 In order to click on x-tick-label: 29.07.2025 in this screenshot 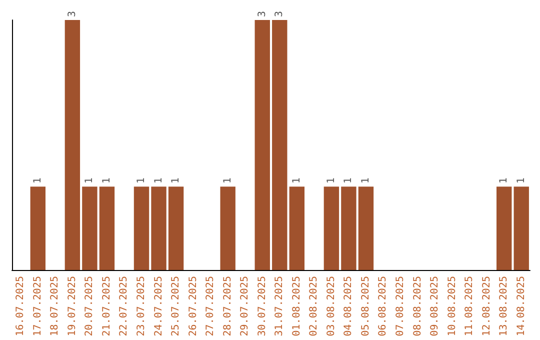, I will do `click(245, 306)`.